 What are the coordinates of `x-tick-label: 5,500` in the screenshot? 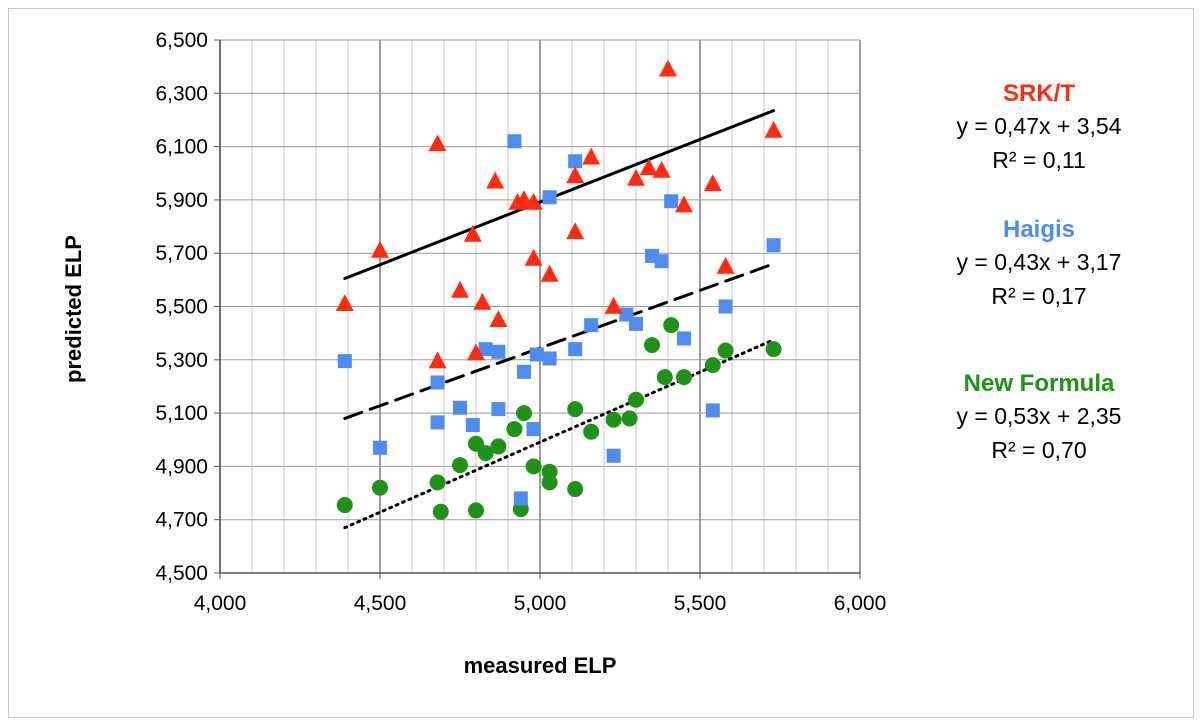 It's located at (700, 603).